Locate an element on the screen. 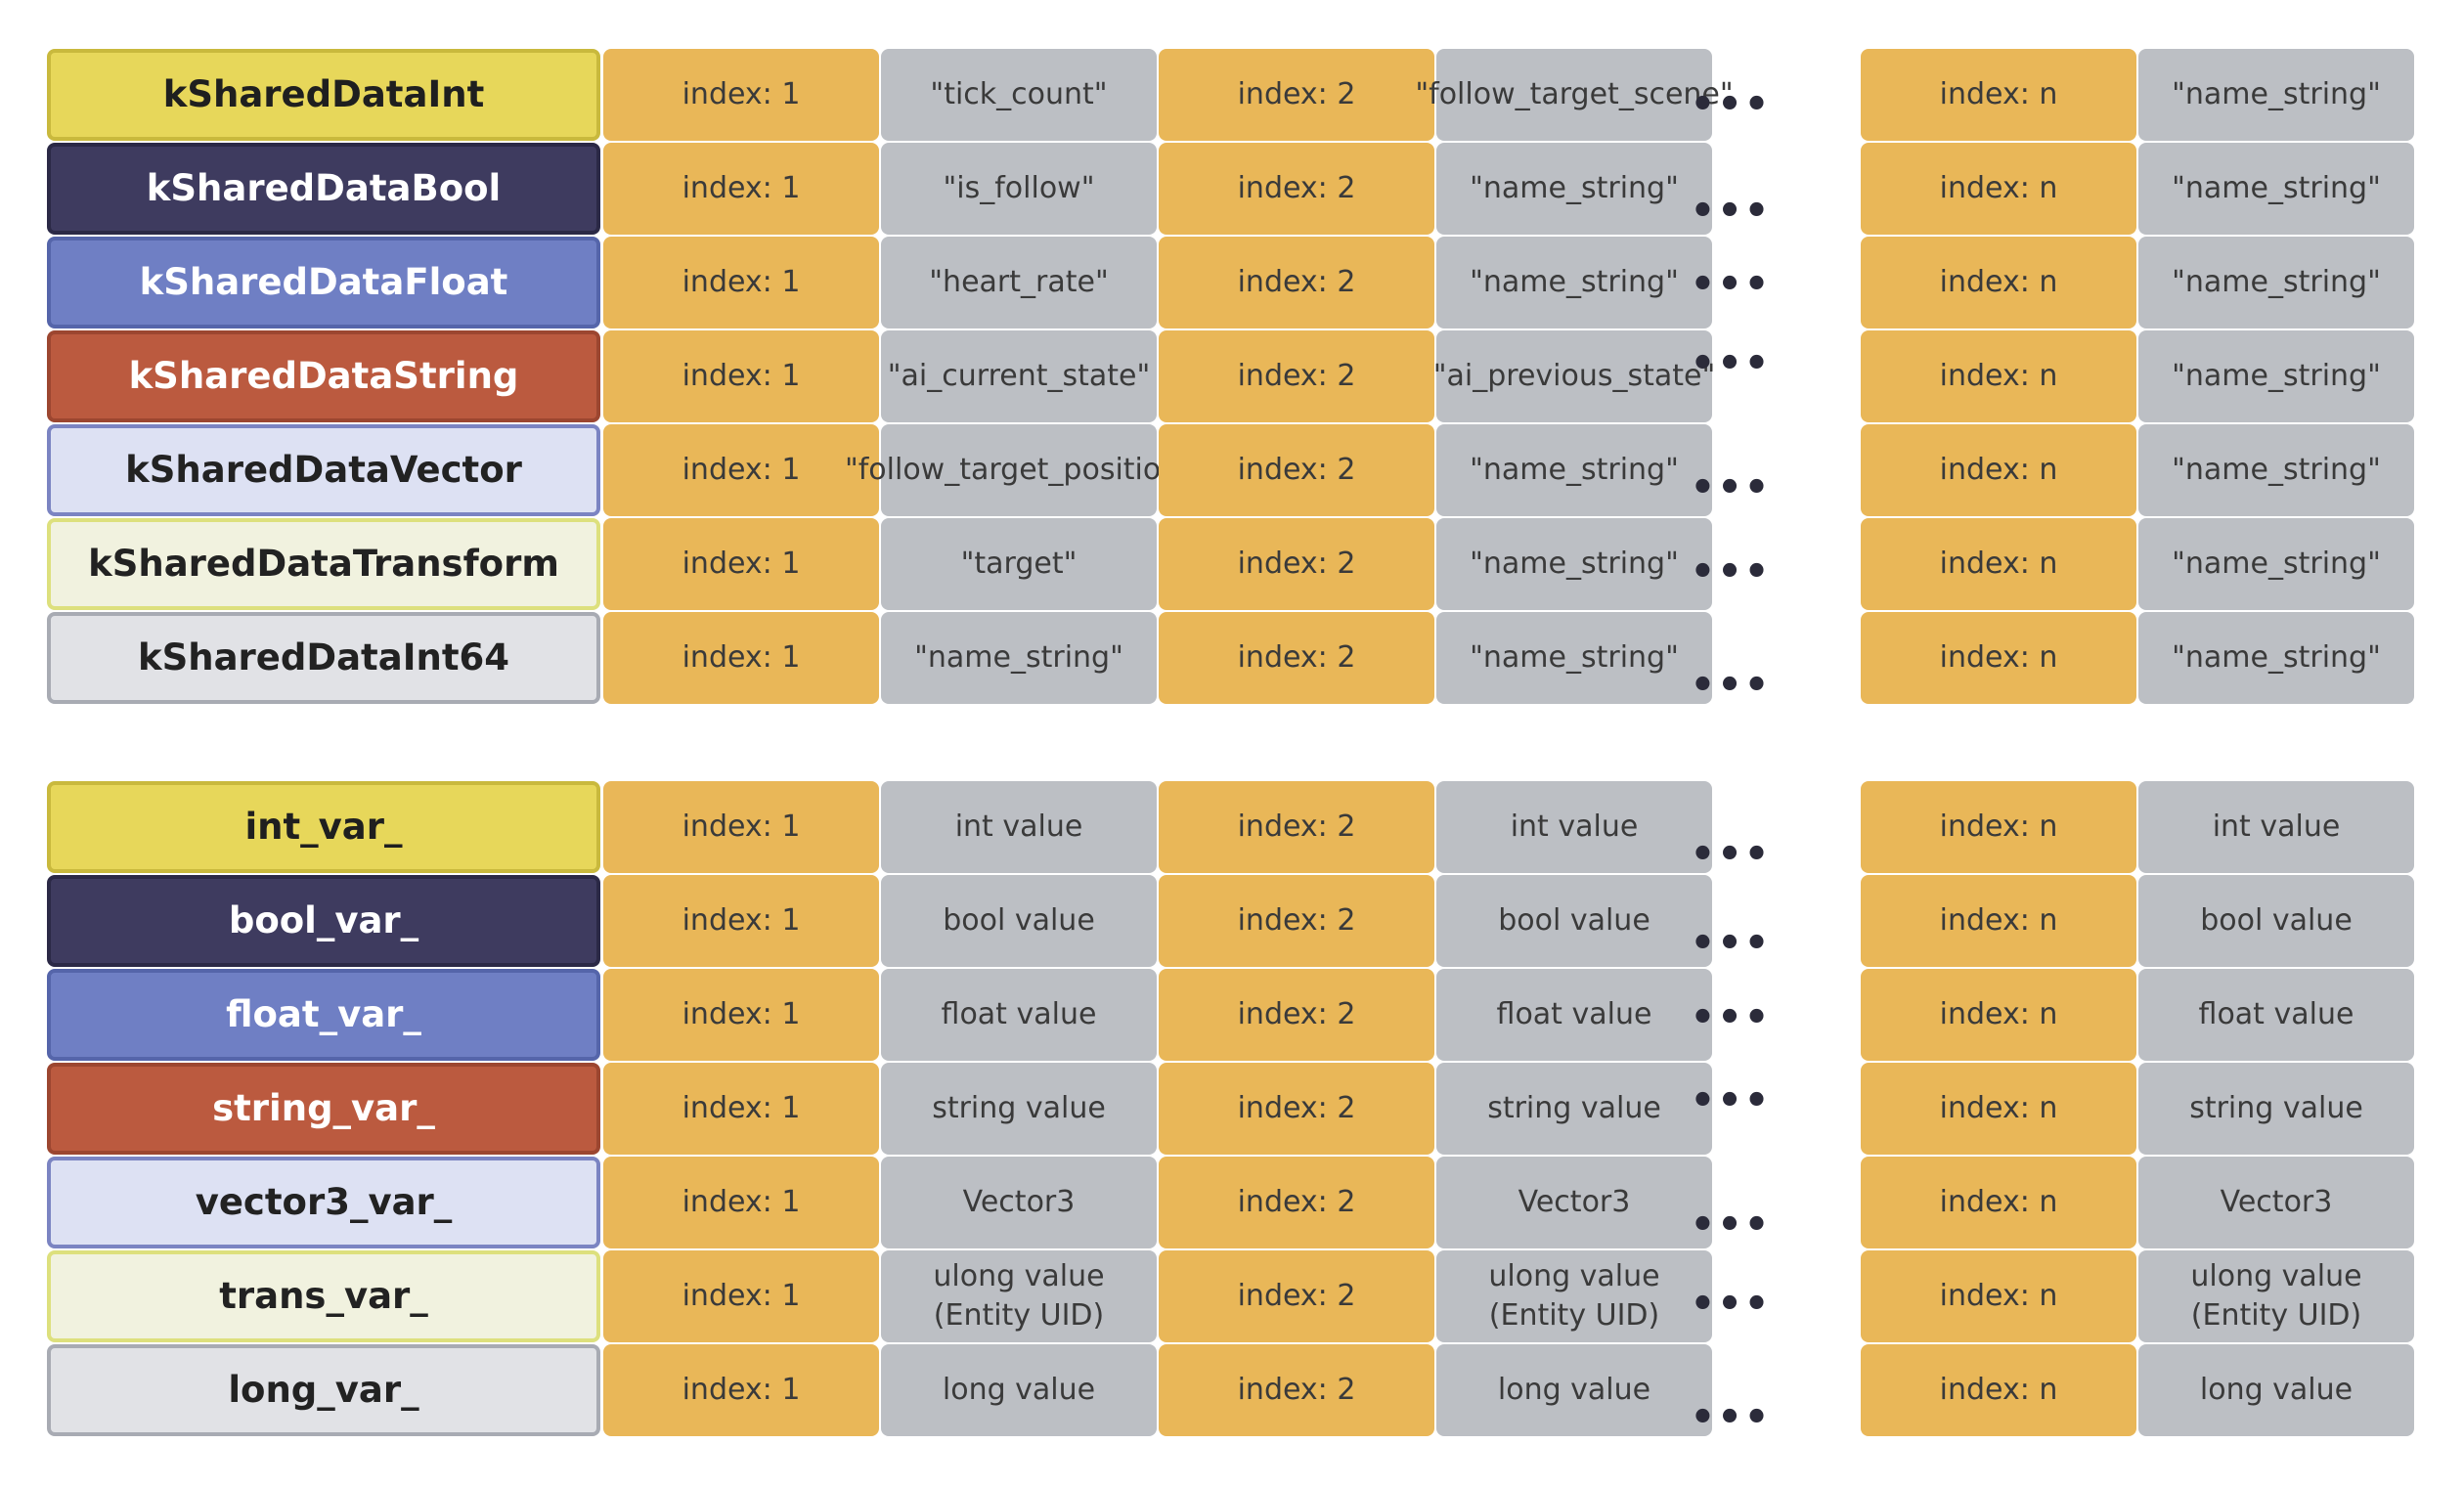 The width and height of the screenshot is (2464, 1488). row-label: kSharedDataVector is located at coordinates (323, 470).